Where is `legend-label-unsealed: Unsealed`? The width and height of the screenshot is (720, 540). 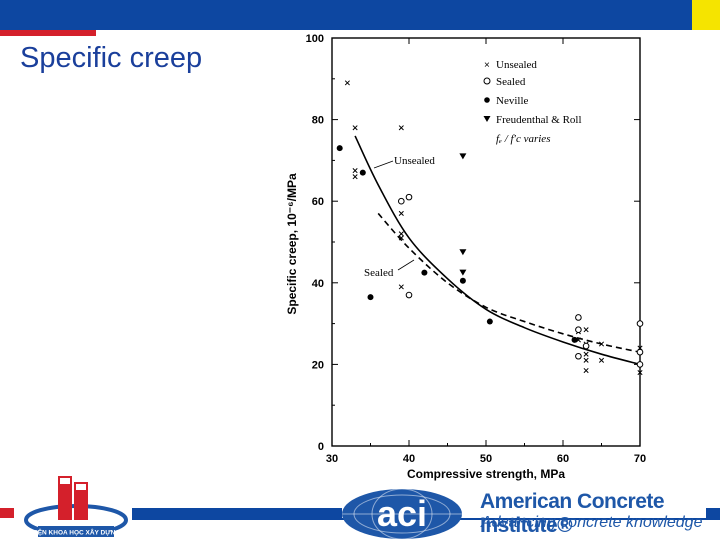 legend-label-unsealed: Unsealed is located at coordinates (516, 65).